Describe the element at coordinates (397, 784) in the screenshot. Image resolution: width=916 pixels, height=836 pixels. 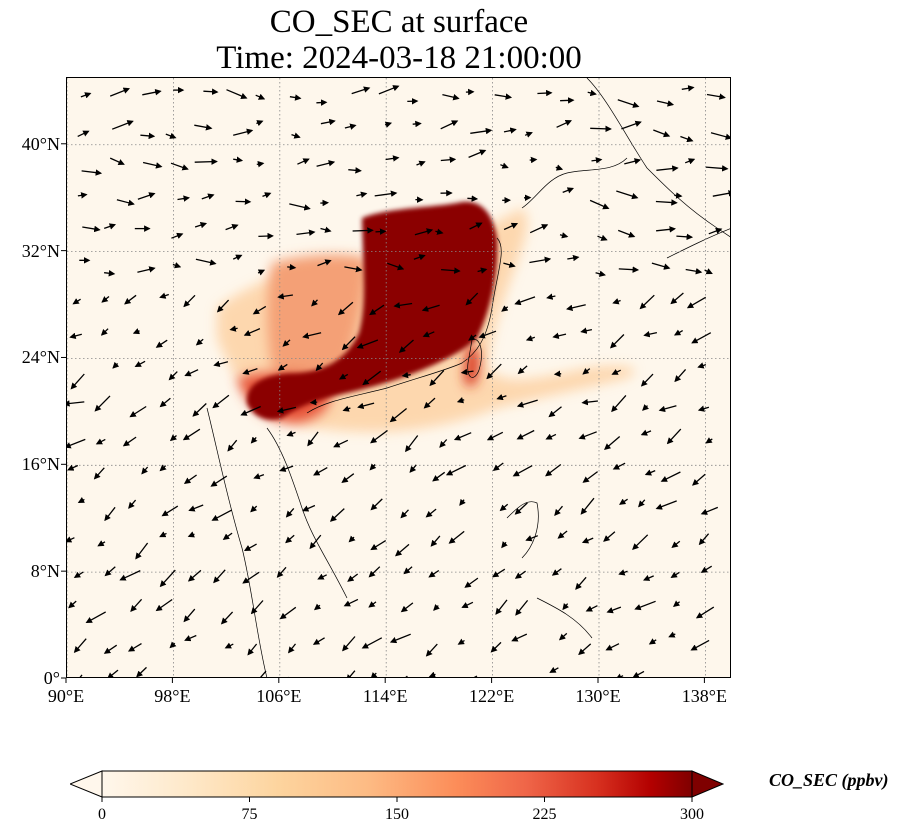
I see `colorbar-gradient` at that location.